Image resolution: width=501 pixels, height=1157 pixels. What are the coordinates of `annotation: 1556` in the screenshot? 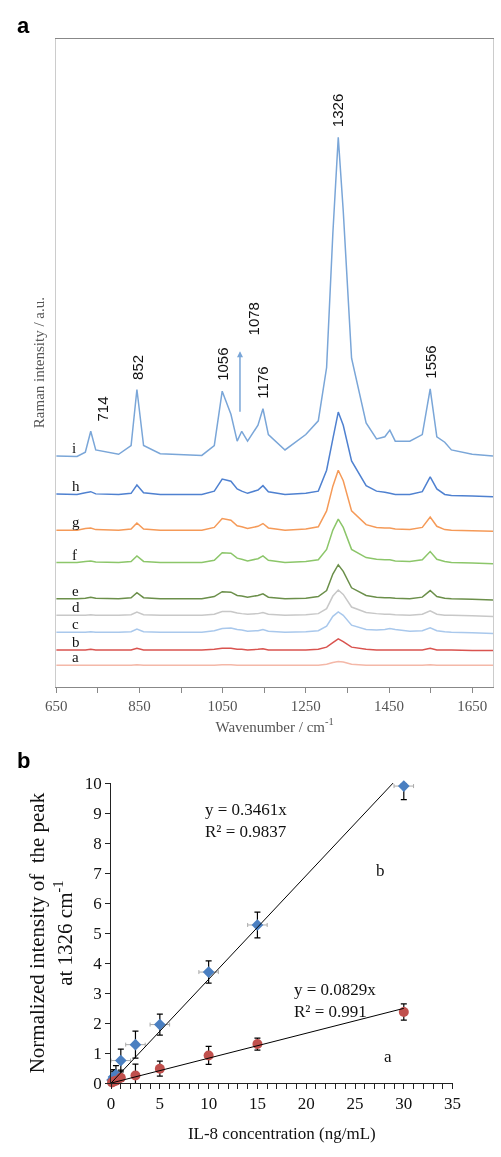 It's located at (430, 362).